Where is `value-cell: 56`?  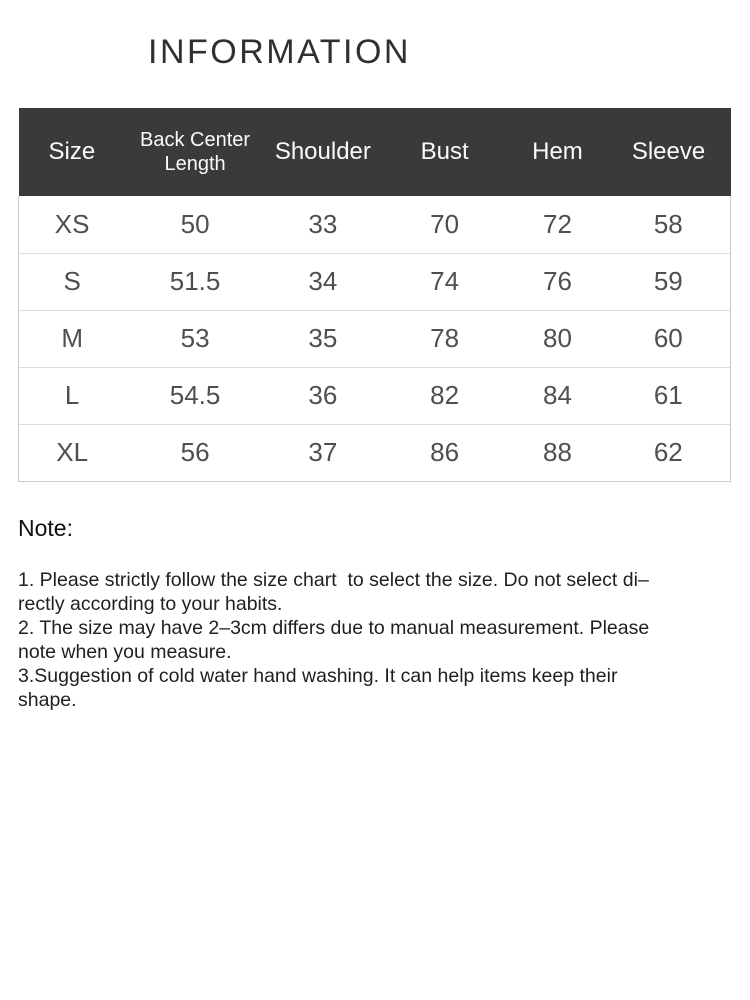
value-cell: 56 is located at coordinates (195, 452).